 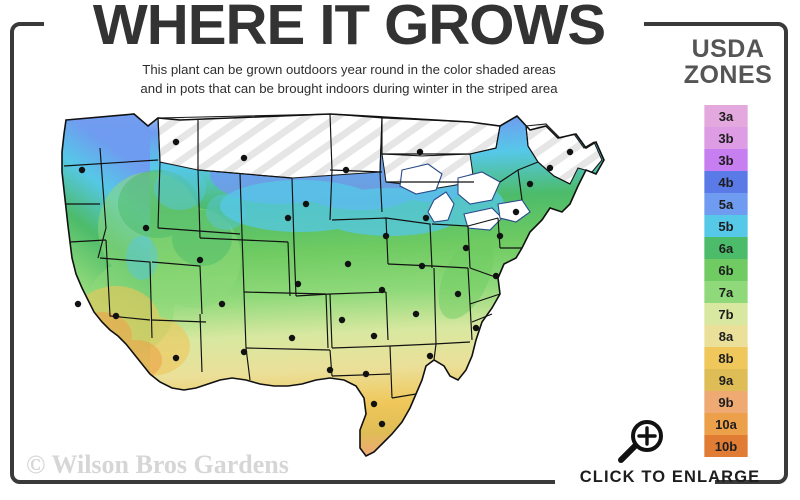 I want to click on frame-title-gap, so click(x=344, y=23).